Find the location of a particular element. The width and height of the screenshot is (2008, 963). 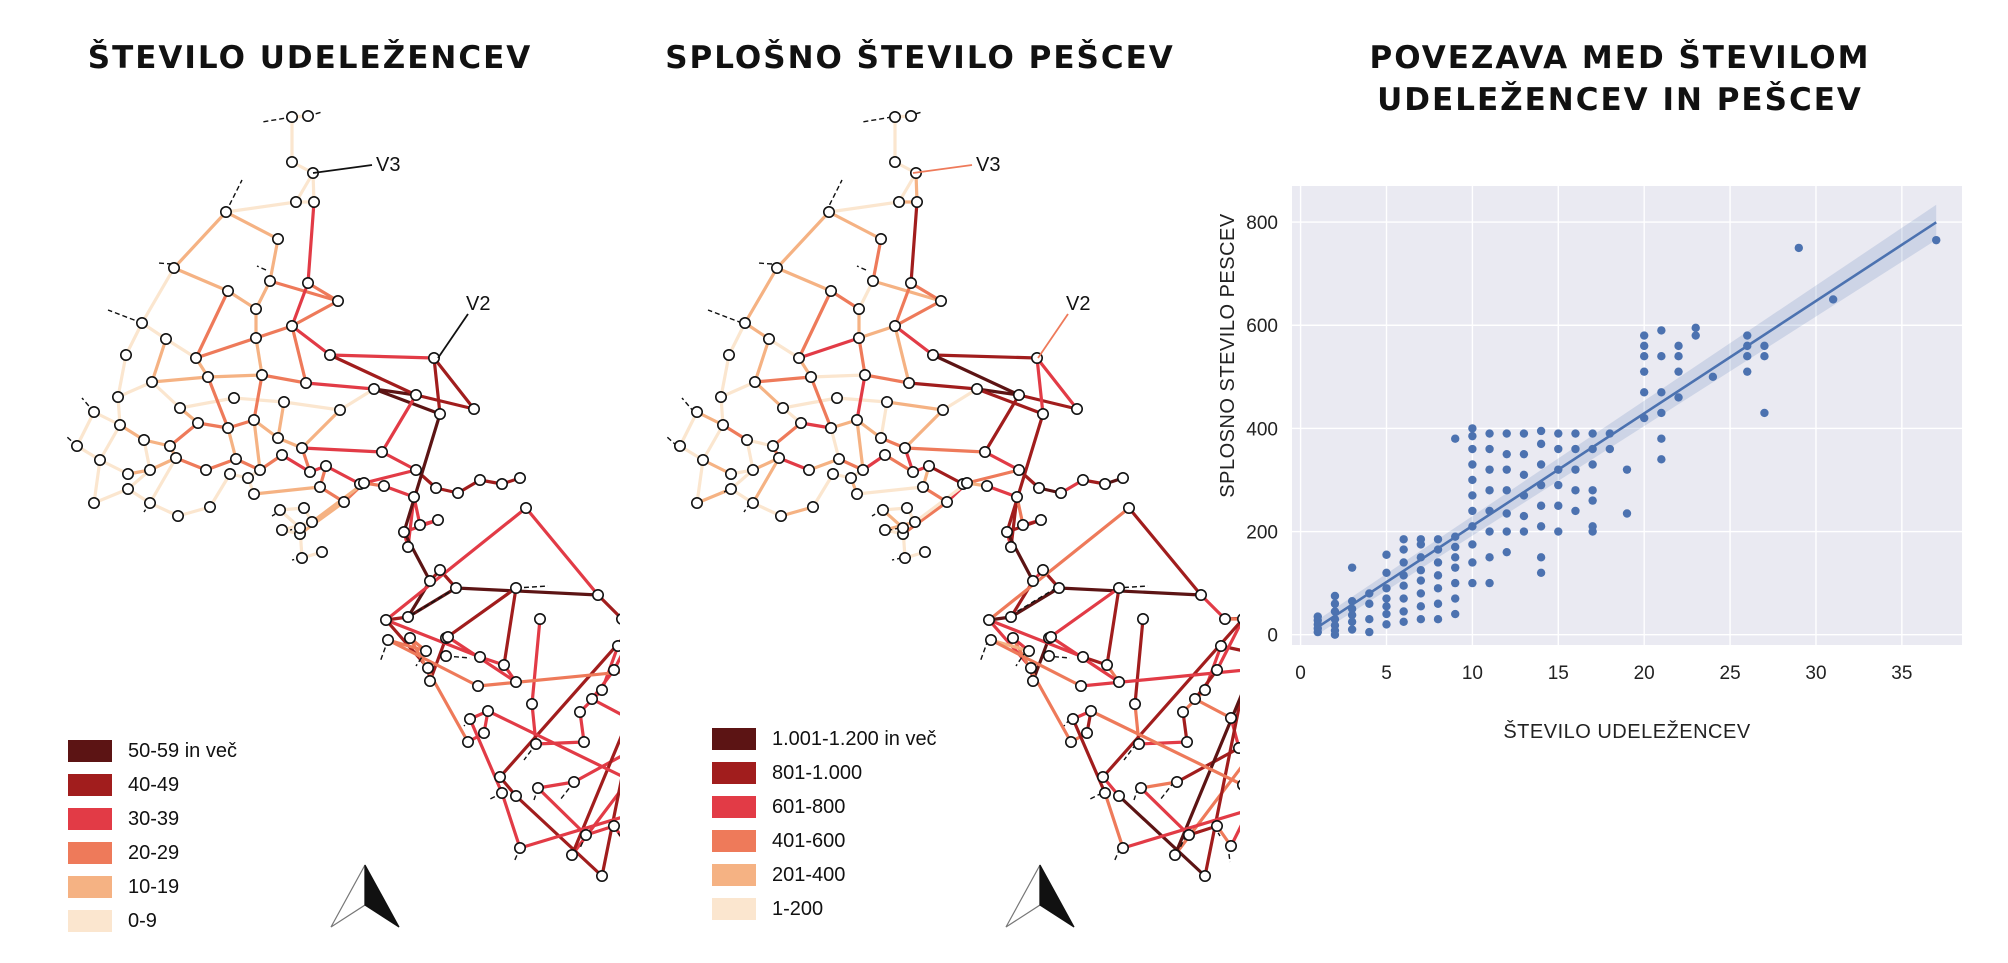

legend-swatch is located at coordinates (90, 853).